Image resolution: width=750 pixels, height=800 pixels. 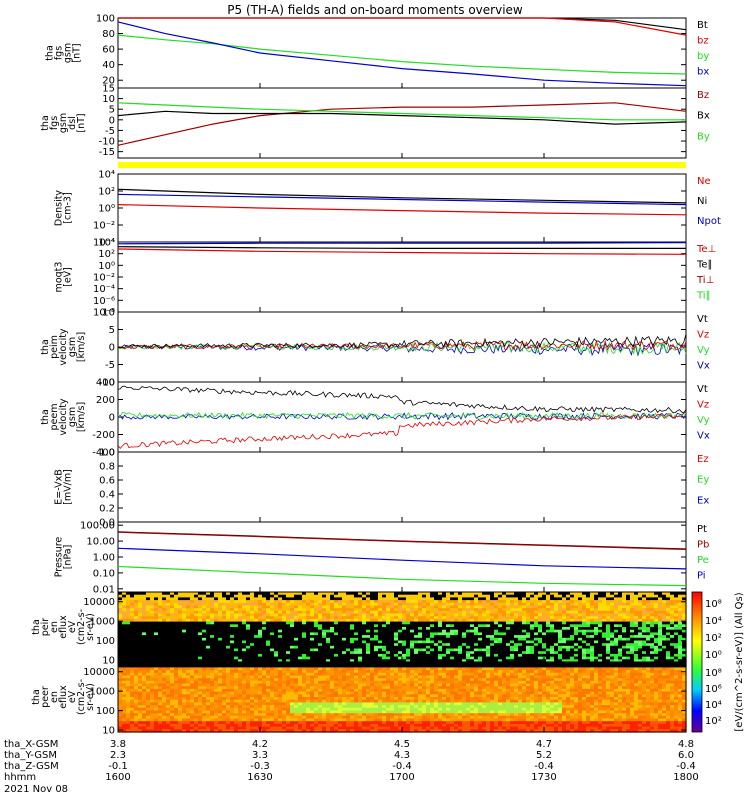 I want to click on ytick-label: 10⁴, so click(x=106, y=243).